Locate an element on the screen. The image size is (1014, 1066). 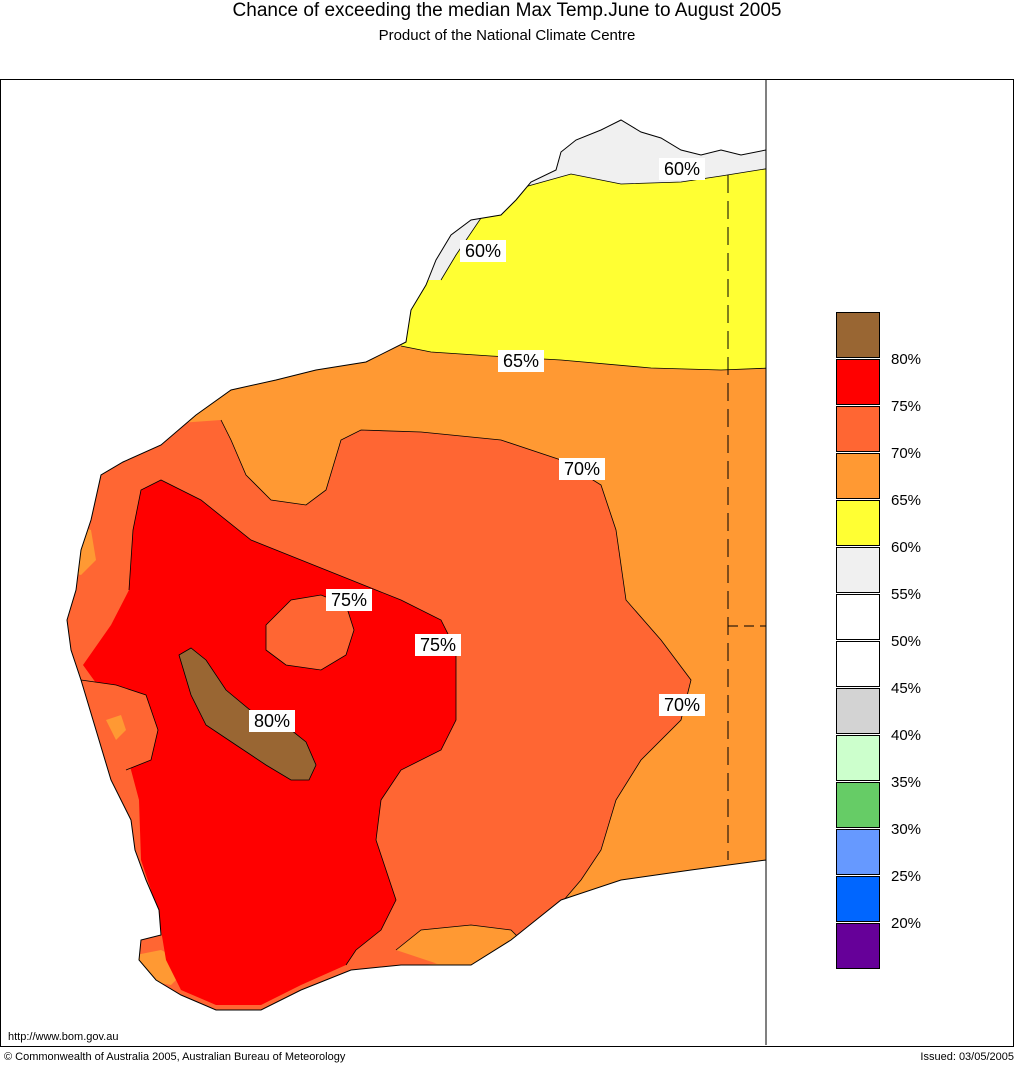
legend-label: 30% is located at coordinates (906, 829).